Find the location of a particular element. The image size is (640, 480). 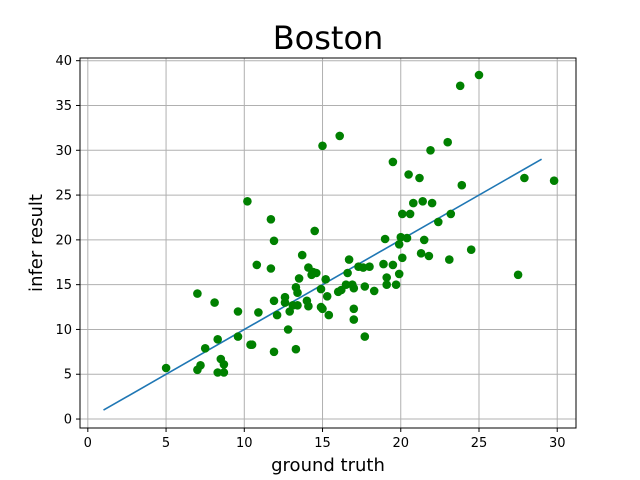

y-axis-ticks: 0 5 10 15 20 25 30 35 40 is located at coordinates (67, 241).